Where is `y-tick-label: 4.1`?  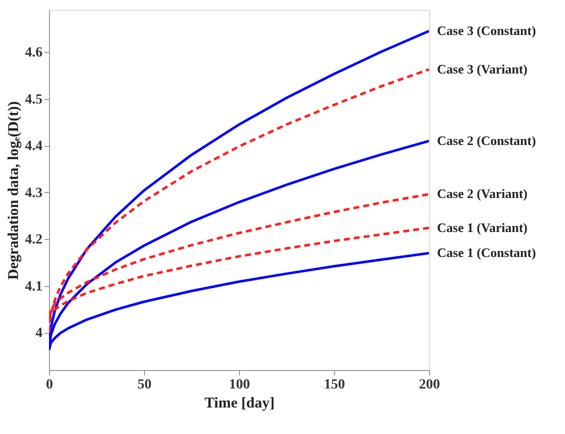
y-tick-label: 4.1 is located at coordinates (33, 286).